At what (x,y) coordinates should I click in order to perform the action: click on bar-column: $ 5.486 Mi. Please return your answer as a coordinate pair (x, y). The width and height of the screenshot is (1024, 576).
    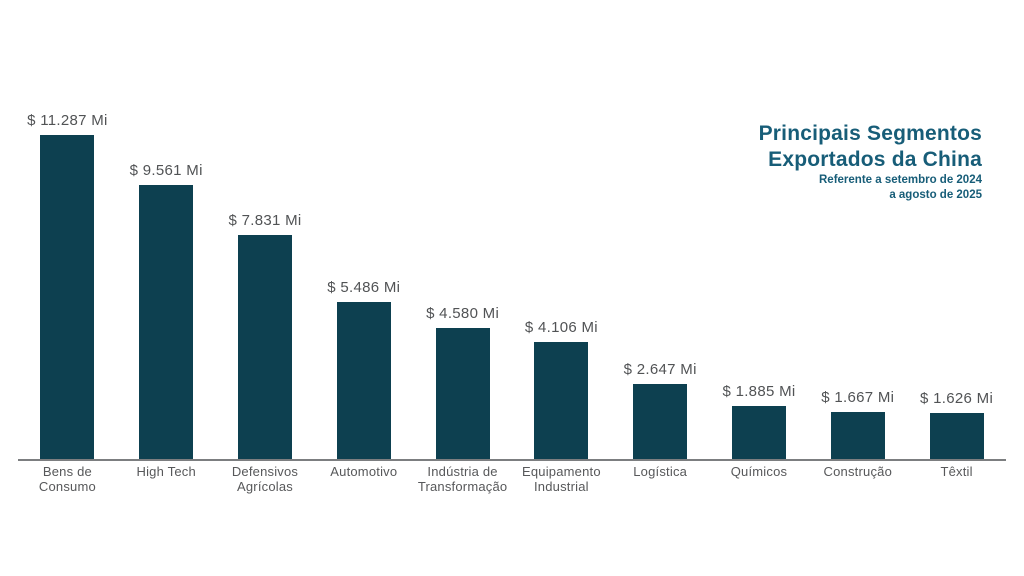
    Looking at the image, I should click on (363, 369).